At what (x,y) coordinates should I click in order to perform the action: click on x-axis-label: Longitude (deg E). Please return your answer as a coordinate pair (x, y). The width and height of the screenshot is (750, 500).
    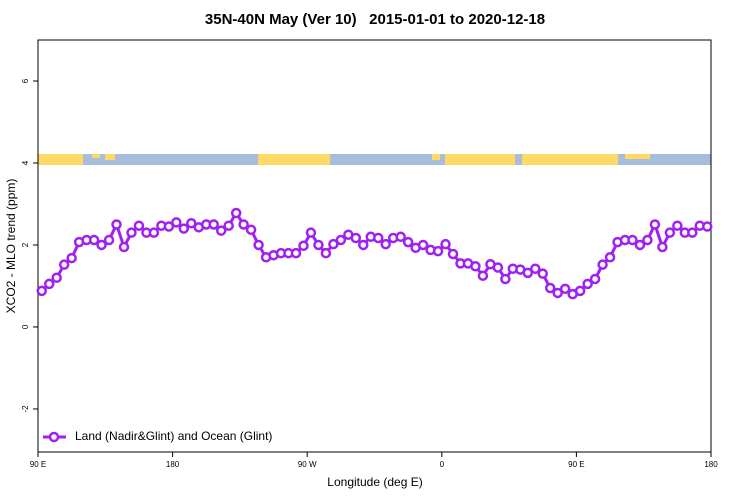
    Looking at the image, I should click on (374, 482).